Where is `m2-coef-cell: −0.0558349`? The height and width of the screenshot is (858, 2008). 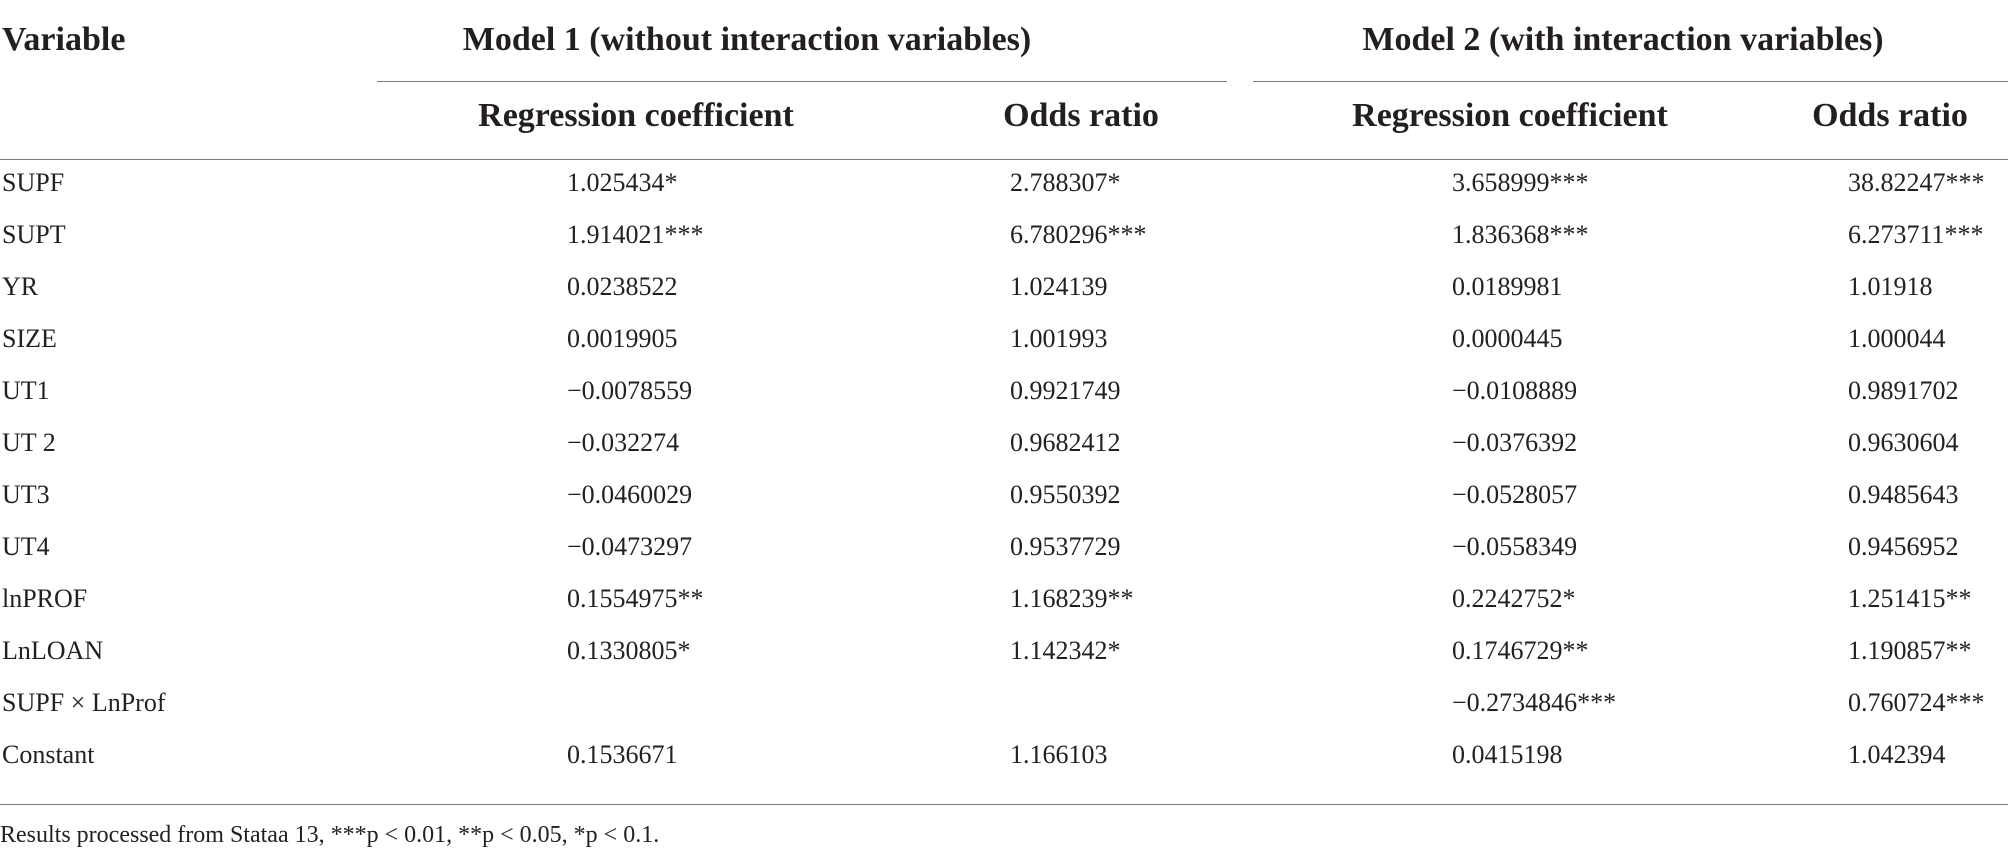
m2-coef-cell: −0.0558349 is located at coordinates (1515, 546).